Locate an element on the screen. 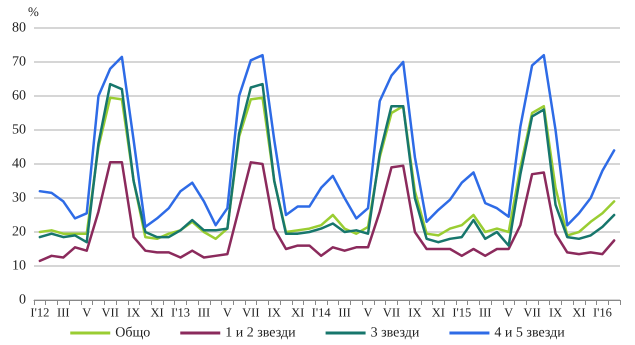  y-tick-label: 30 is located at coordinates (19, 198).